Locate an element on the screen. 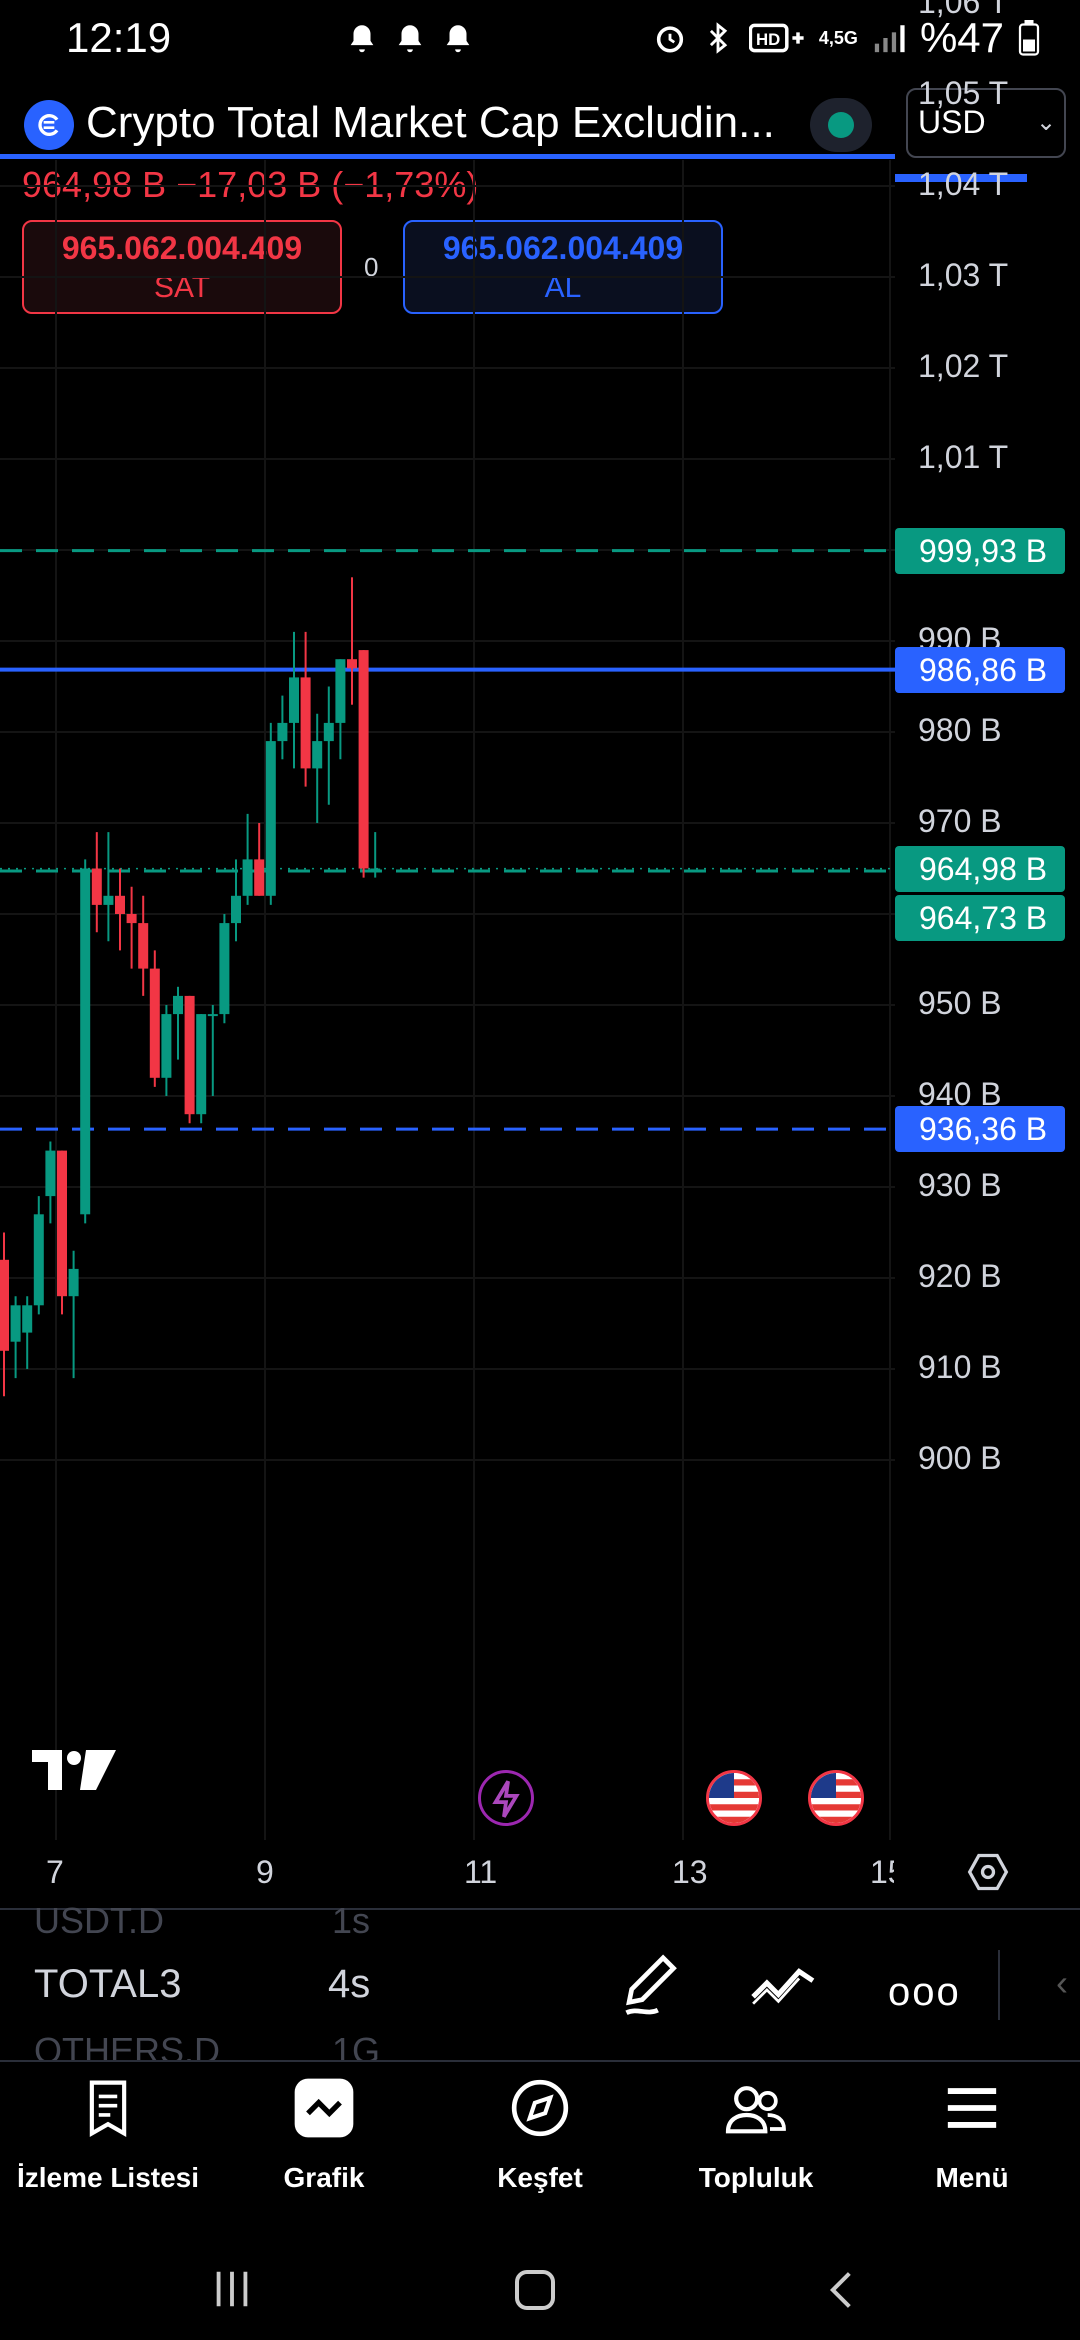 The height and width of the screenshot is (2340, 1080). buy-button: 965.062.004.409 AL is located at coordinates (563, 267).